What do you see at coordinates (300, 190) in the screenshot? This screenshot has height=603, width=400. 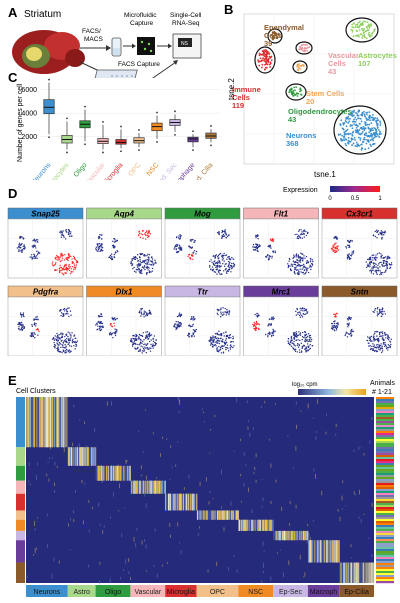 I see `expression-legend-title: Expression` at bounding box center [300, 190].